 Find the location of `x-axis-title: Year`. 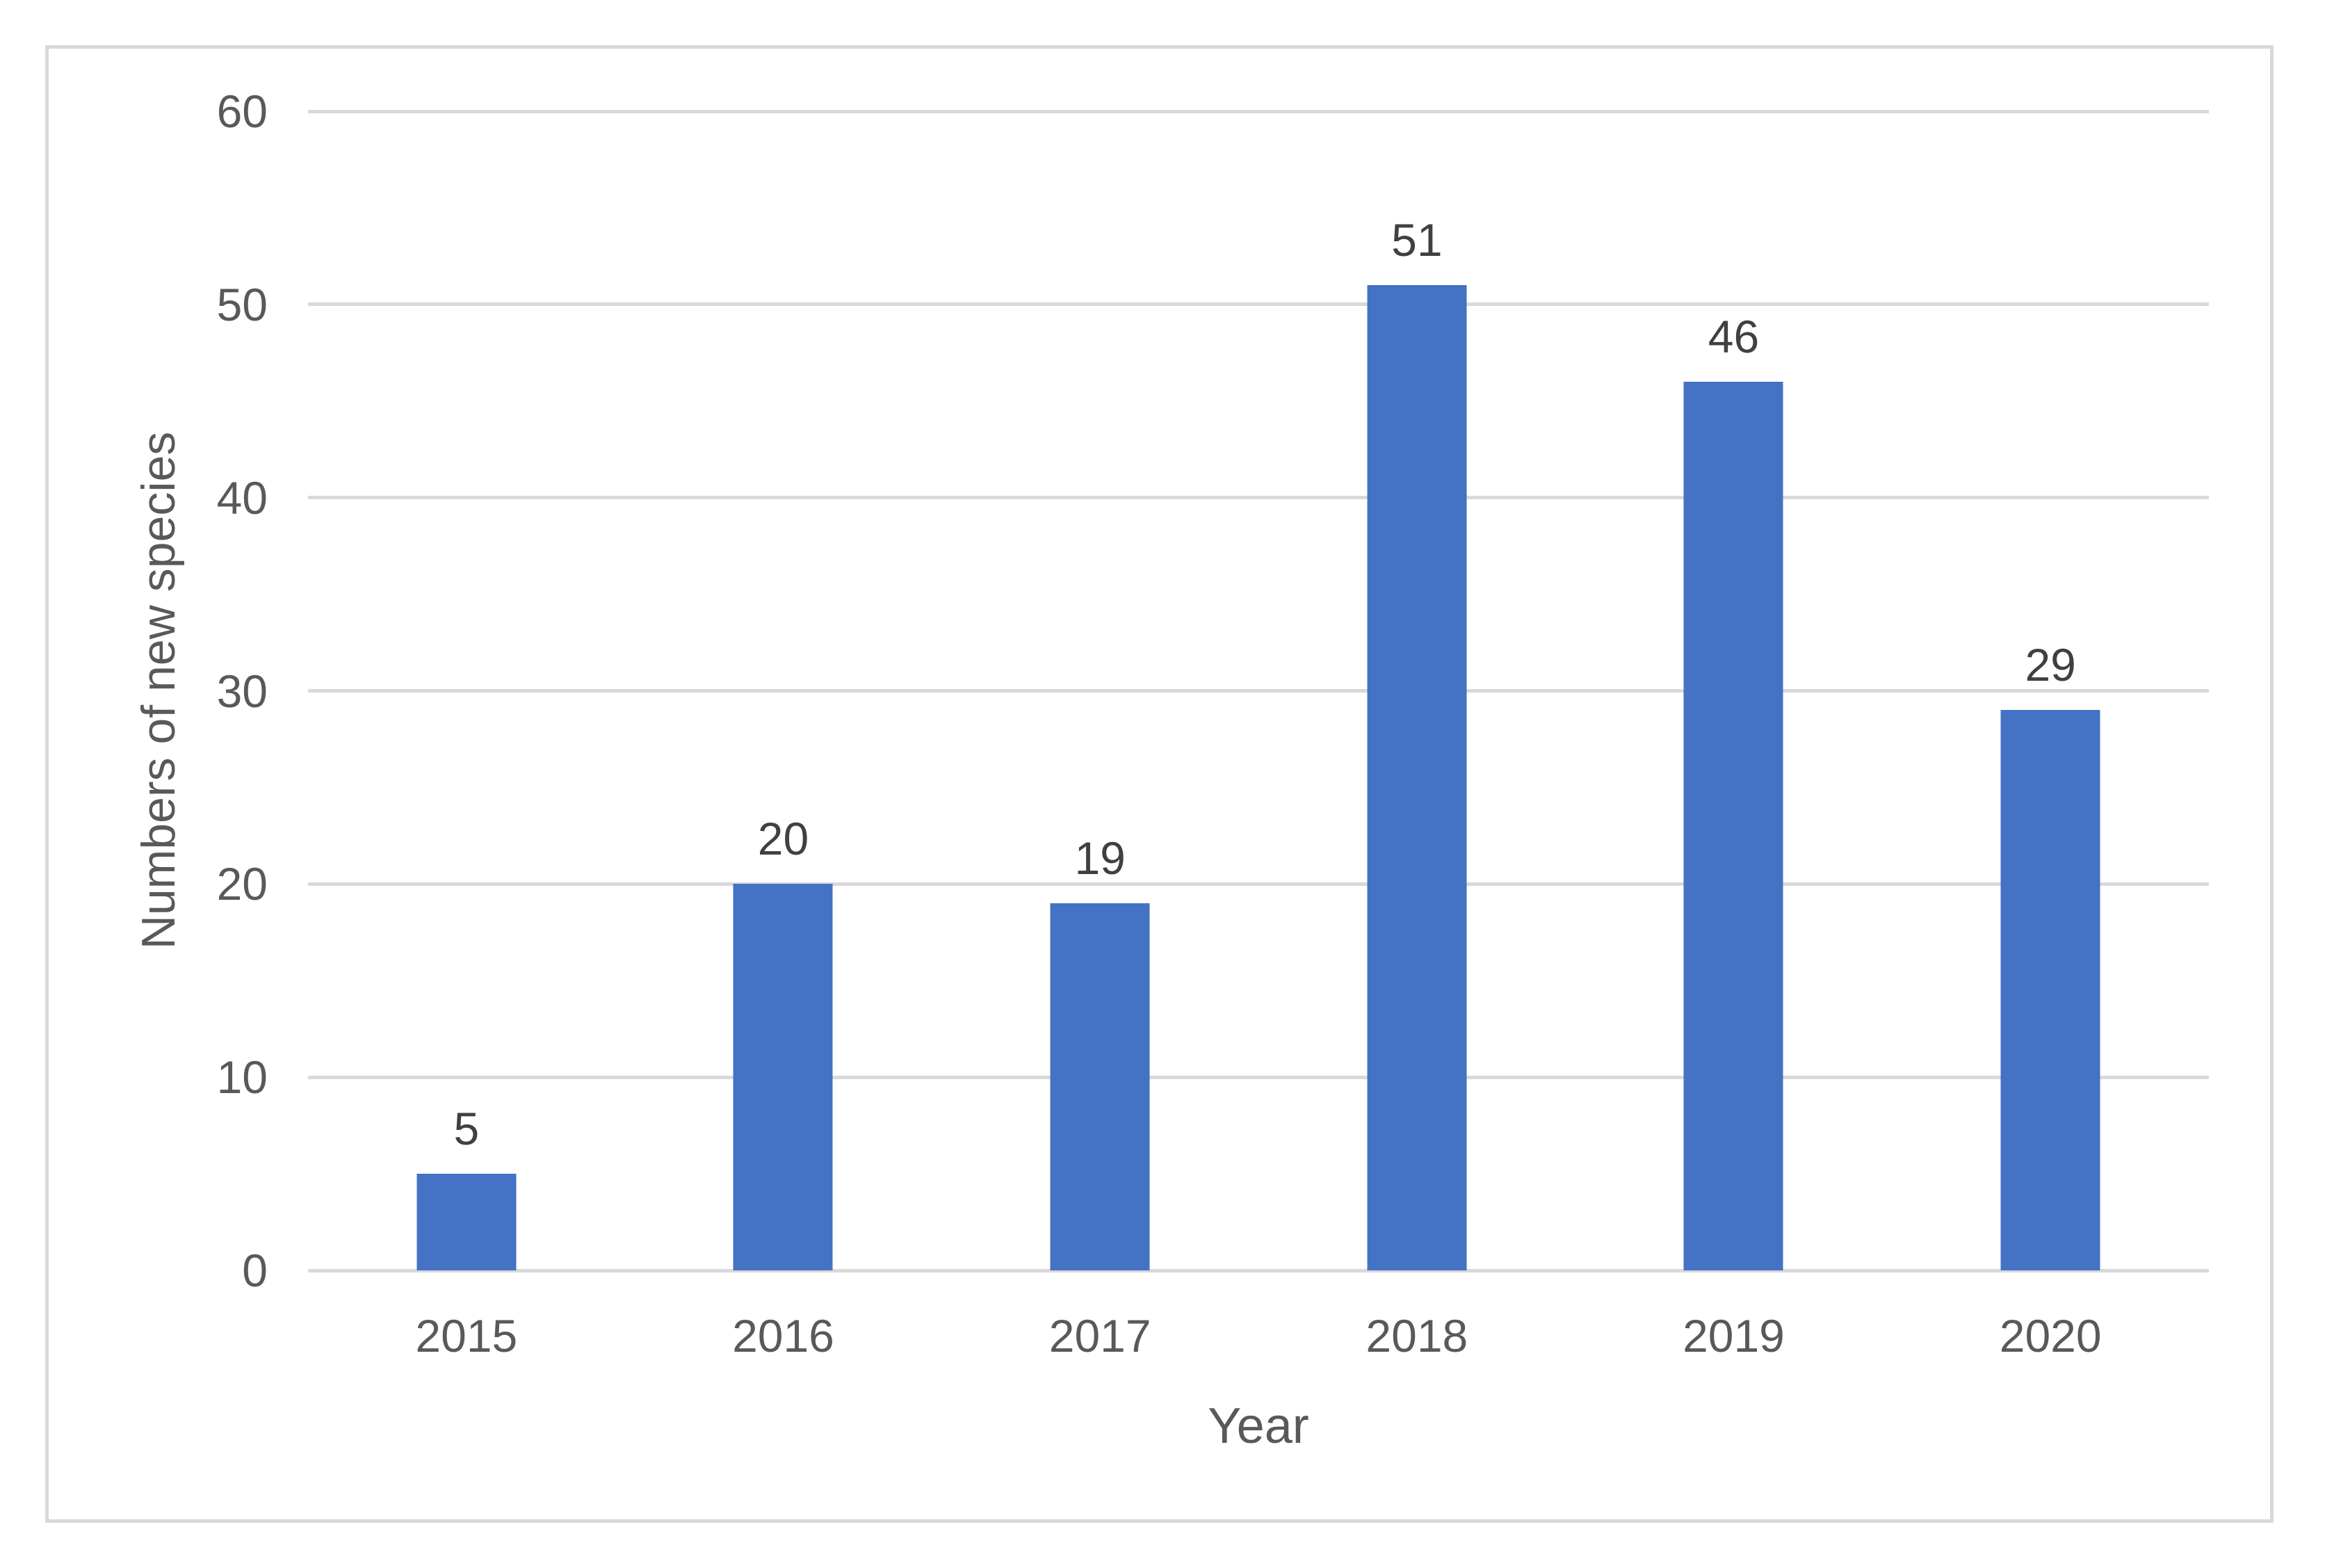

x-axis-title: Year is located at coordinates (1258, 1426).